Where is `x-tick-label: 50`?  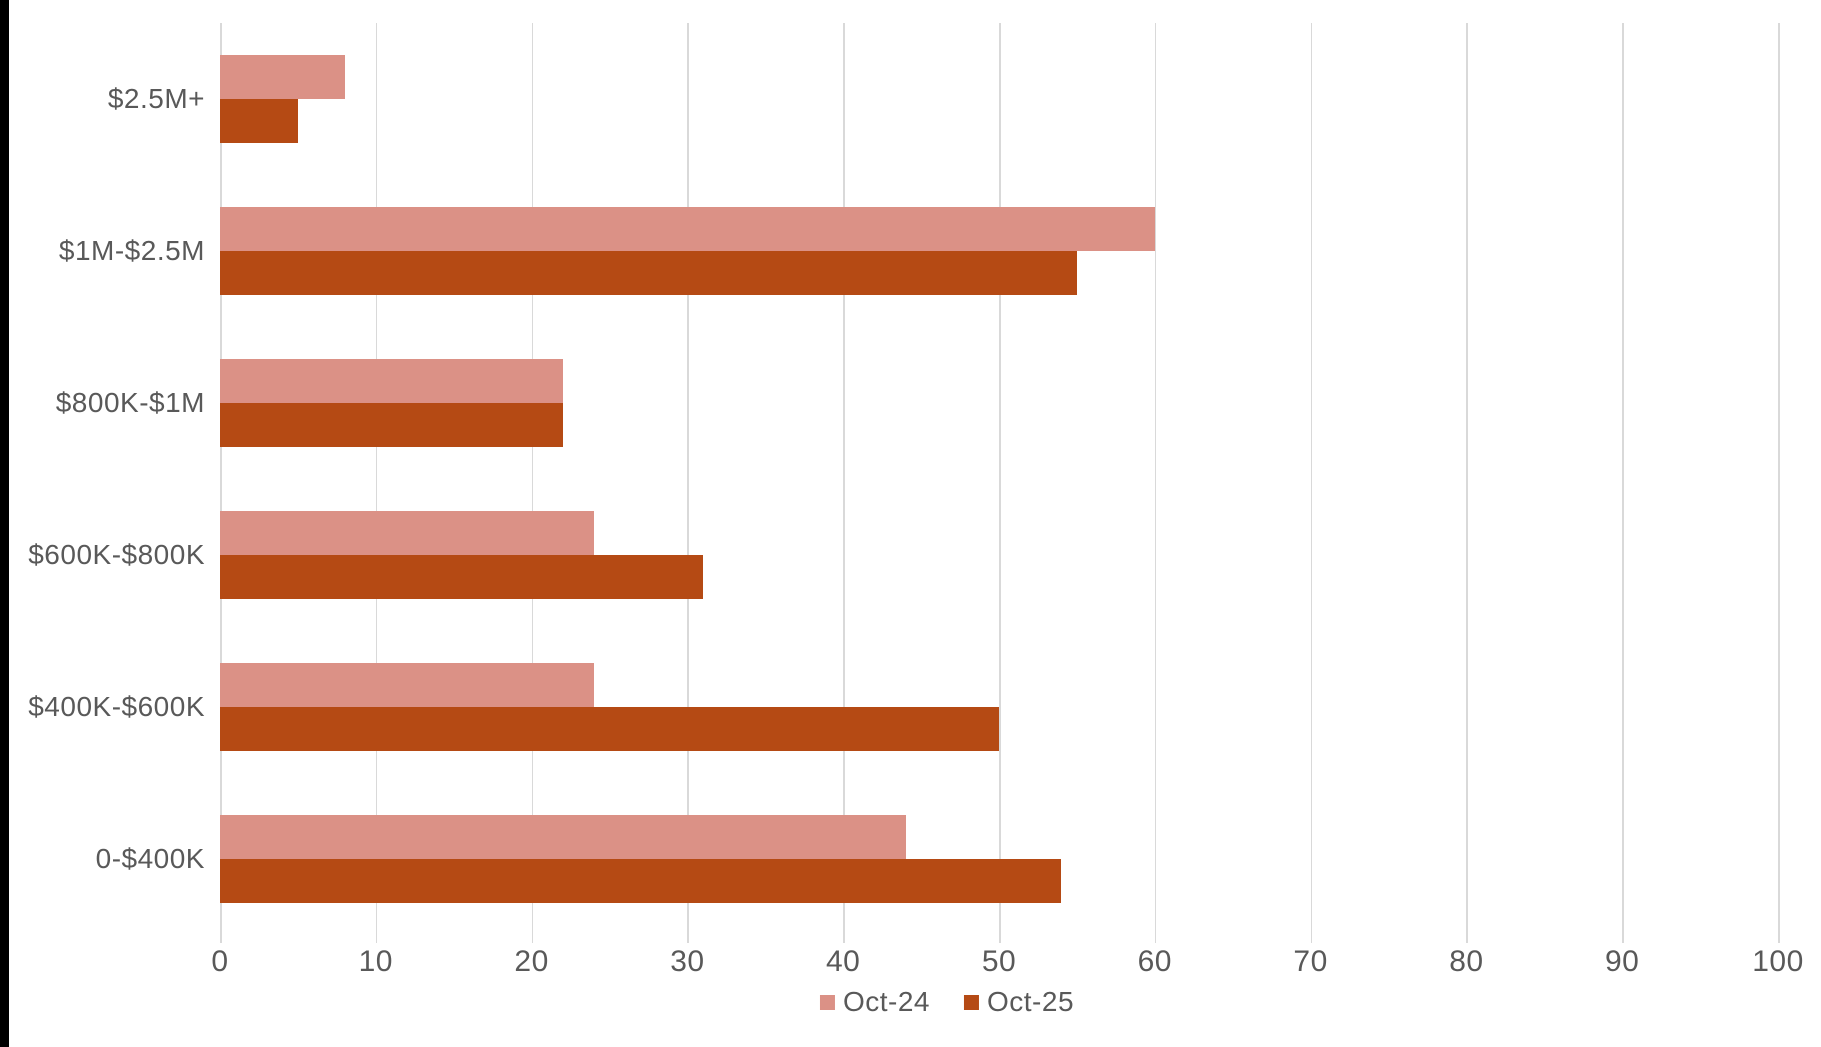 x-tick-label: 50 is located at coordinates (999, 961).